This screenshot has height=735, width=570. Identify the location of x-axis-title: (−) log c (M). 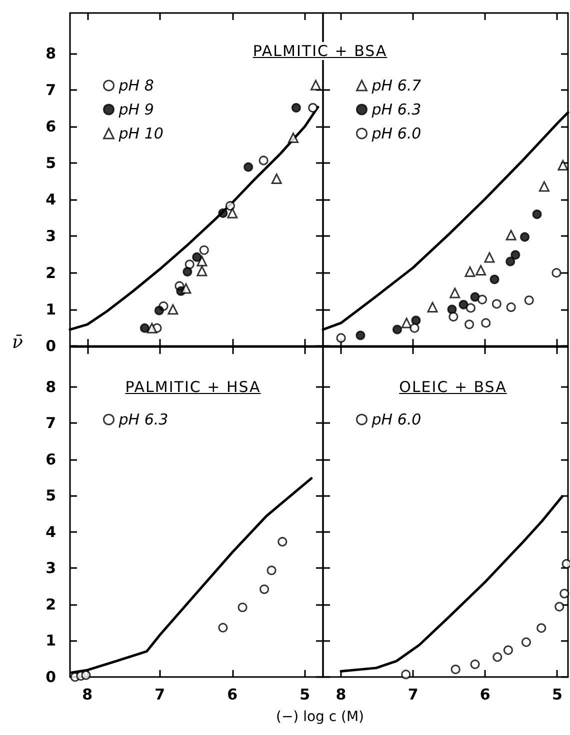
(320, 717).